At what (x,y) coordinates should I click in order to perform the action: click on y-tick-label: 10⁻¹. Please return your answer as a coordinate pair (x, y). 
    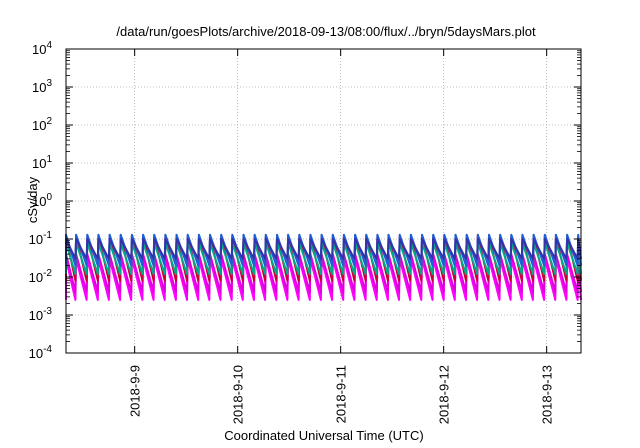
    Looking at the image, I should click on (41, 238).